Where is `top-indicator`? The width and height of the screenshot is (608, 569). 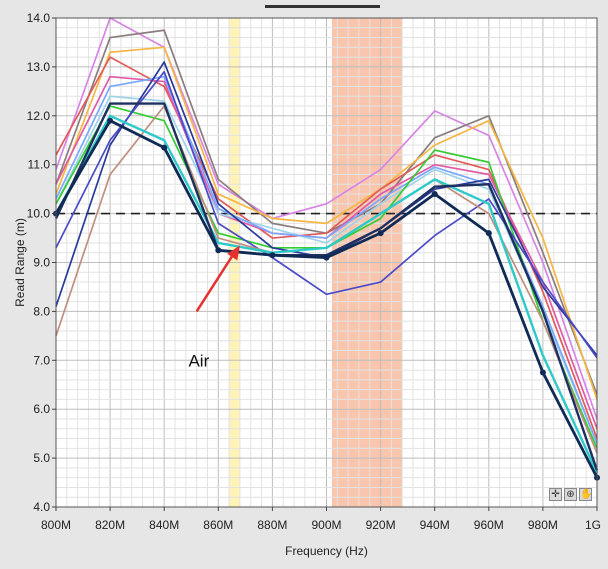 top-indicator is located at coordinates (322, 6).